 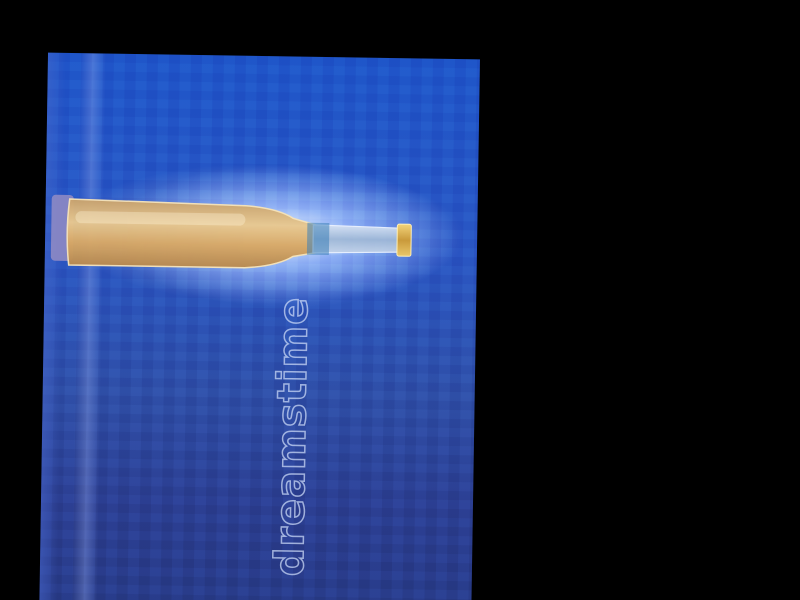 What do you see at coordinates (160, 218) in the screenshot?
I see `bottle-highlight` at bounding box center [160, 218].